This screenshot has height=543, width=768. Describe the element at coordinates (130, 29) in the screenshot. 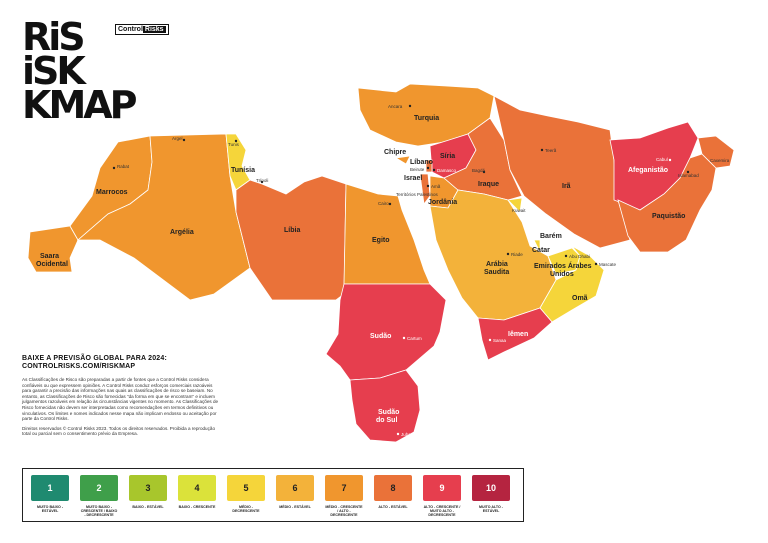

I see `badge-control: Control` at that location.